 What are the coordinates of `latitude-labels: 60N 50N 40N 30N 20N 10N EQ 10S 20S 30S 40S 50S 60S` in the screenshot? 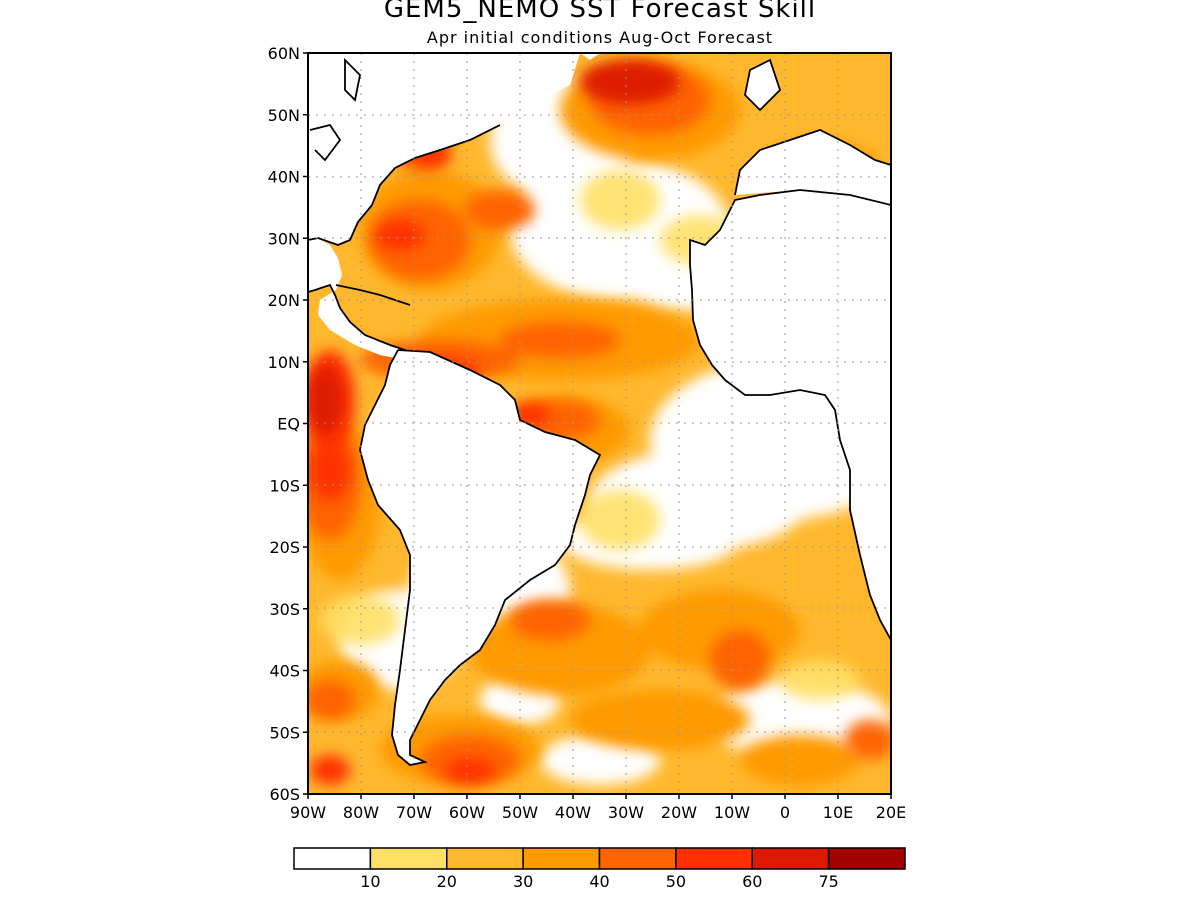 It's located at (288, 424).